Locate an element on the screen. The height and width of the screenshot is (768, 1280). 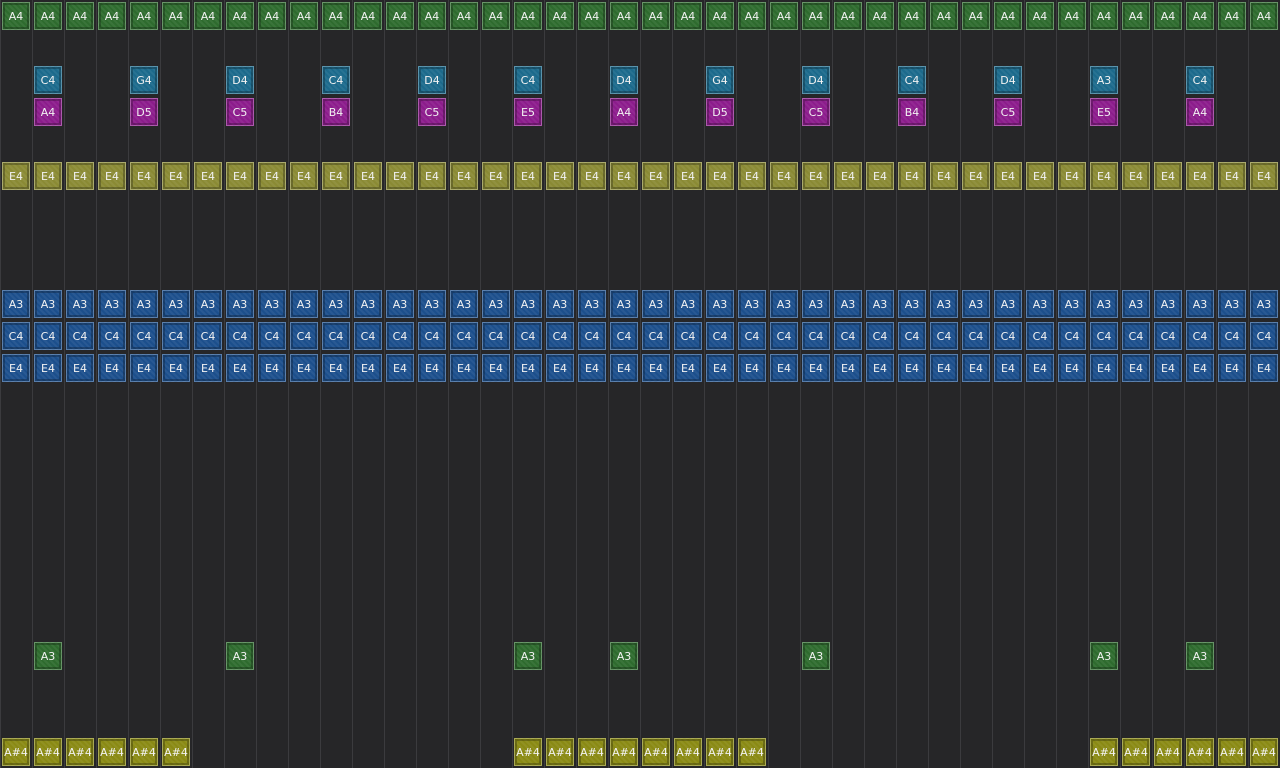
note: C5 is located at coordinates (816, 112).